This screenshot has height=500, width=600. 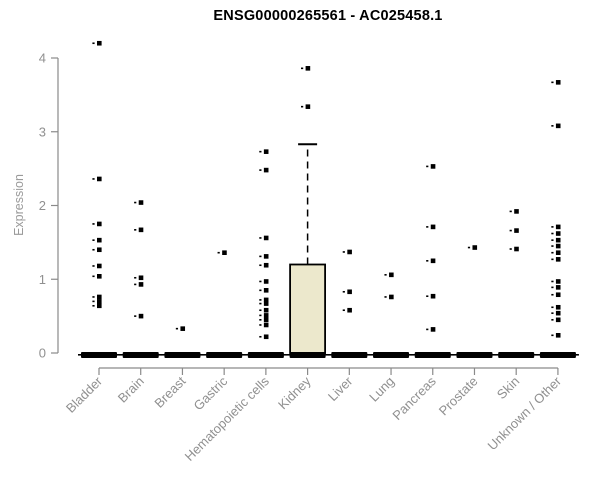 What do you see at coordinates (84, 394) in the screenshot?
I see `x-category-label: Bladder` at bounding box center [84, 394].